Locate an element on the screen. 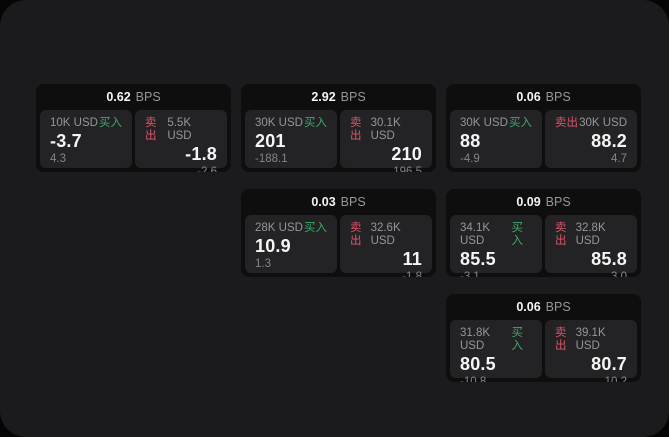  sell-panel: 卖出 32.8K USD 85.8 3.0 is located at coordinates (591, 246).